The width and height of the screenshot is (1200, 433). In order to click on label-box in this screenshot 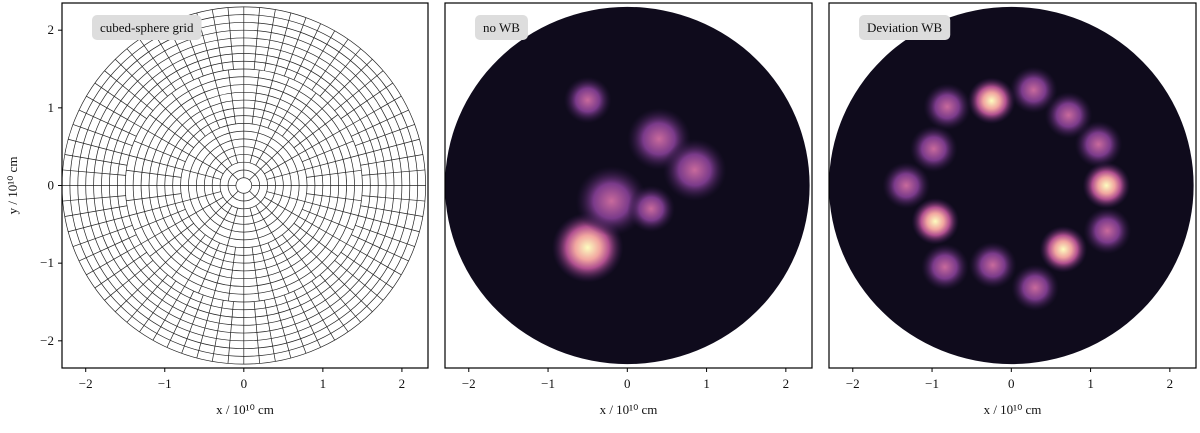, I will do `click(501, 27)`.